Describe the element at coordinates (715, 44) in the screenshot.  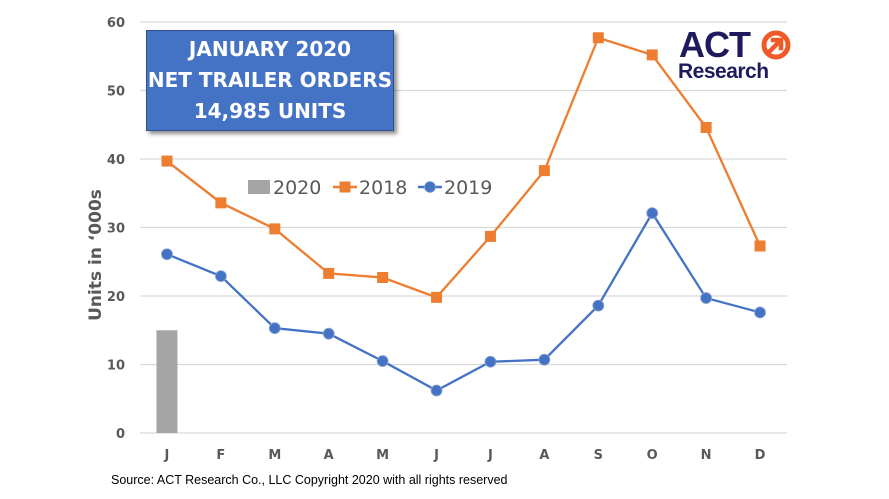
I see `logo-act-text: ACT` at that location.